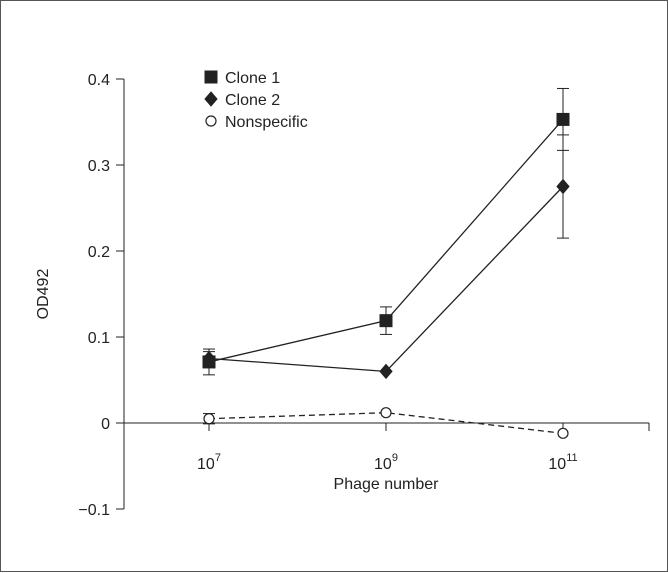  What do you see at coordinates (266, 122) in the screenshot?
I see `legend-label-nonspecific: Nonspecific` at bounding box center [266, 122].